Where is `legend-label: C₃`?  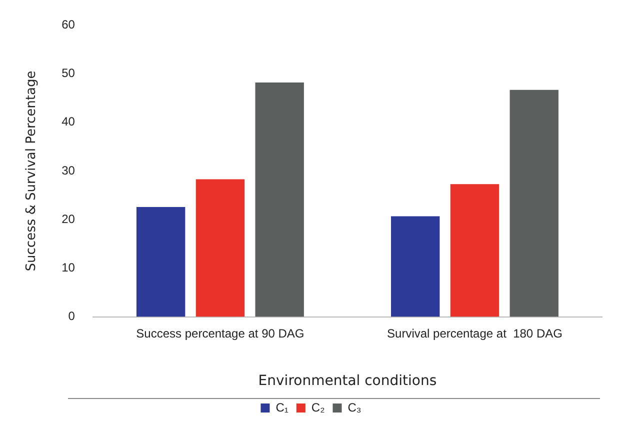
legend-label: C₃ is located at coordinates (355, 407).